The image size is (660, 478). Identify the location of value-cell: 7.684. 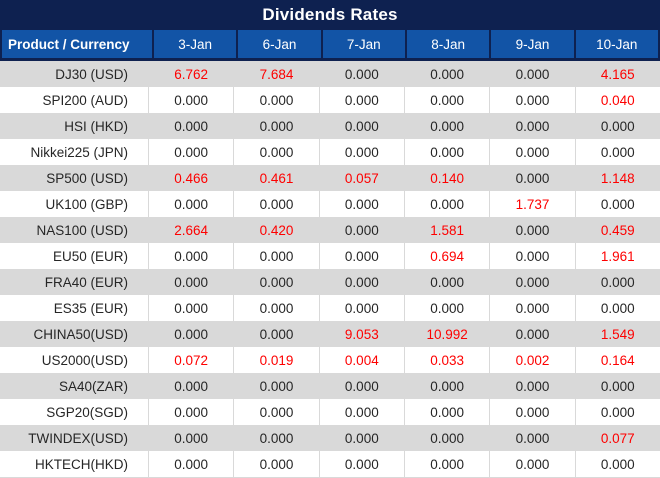
(275, 74).